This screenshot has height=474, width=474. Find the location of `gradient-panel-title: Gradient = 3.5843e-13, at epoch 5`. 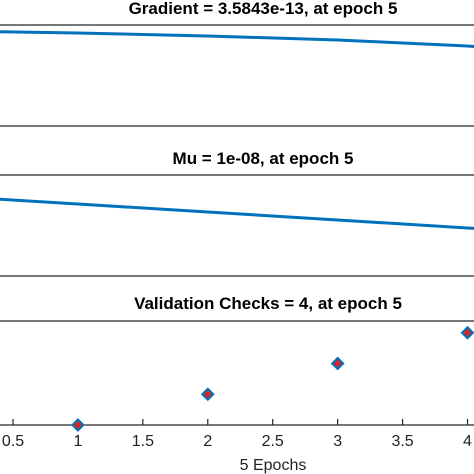

gradient-panel-title: Gradient = 3.5843e-13, at epoch 5 is located at coordinates (263, 9).